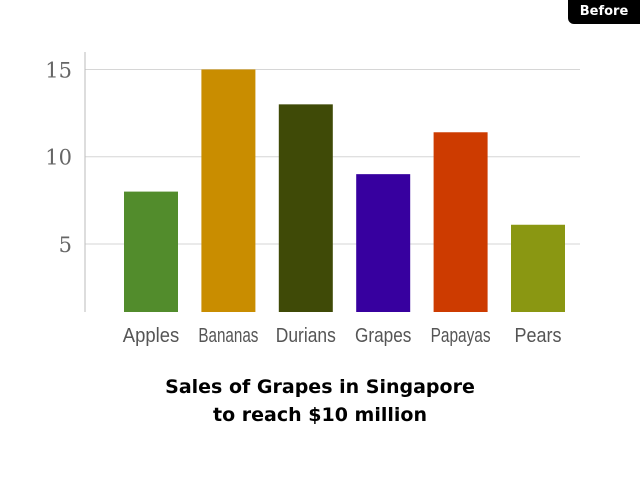 The image size is (640, 480). I want to click on bar-durians, so click(305, 208).